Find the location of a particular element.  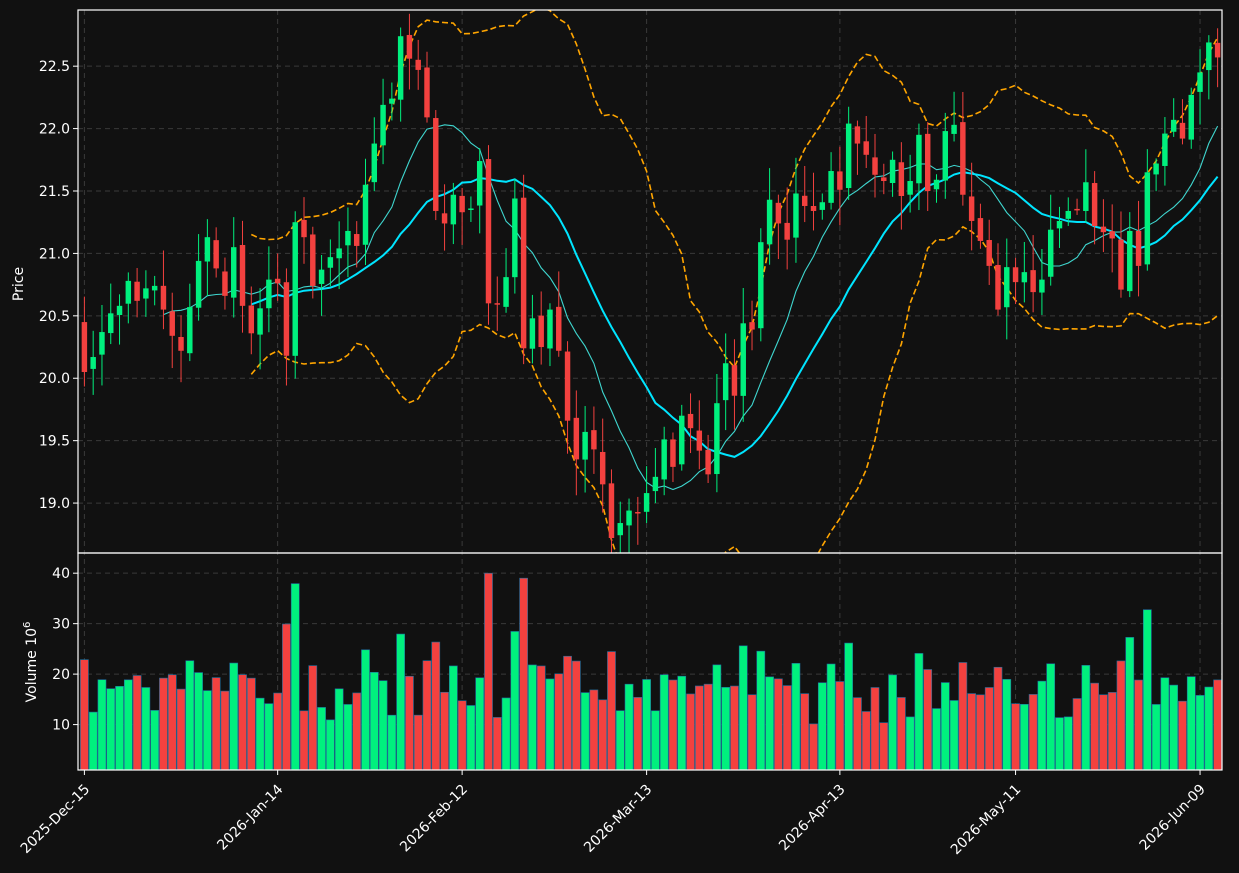

volume-tick-label: 20 is located at coordinates (61, 675).